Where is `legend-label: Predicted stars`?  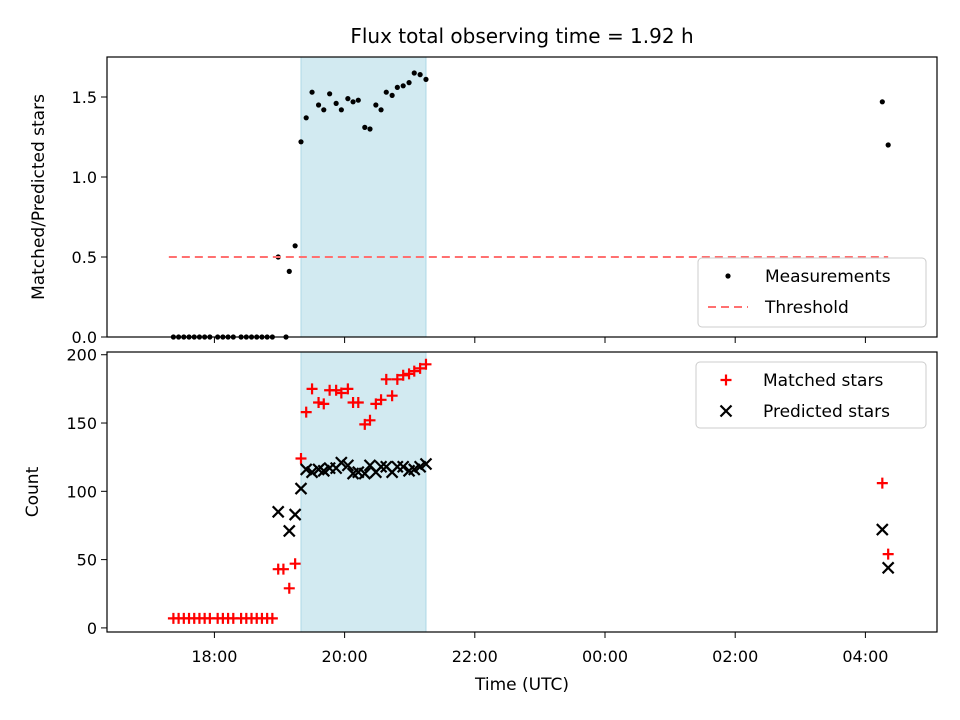 legend-label: Predicted stars is located at coordinates (826, 412).